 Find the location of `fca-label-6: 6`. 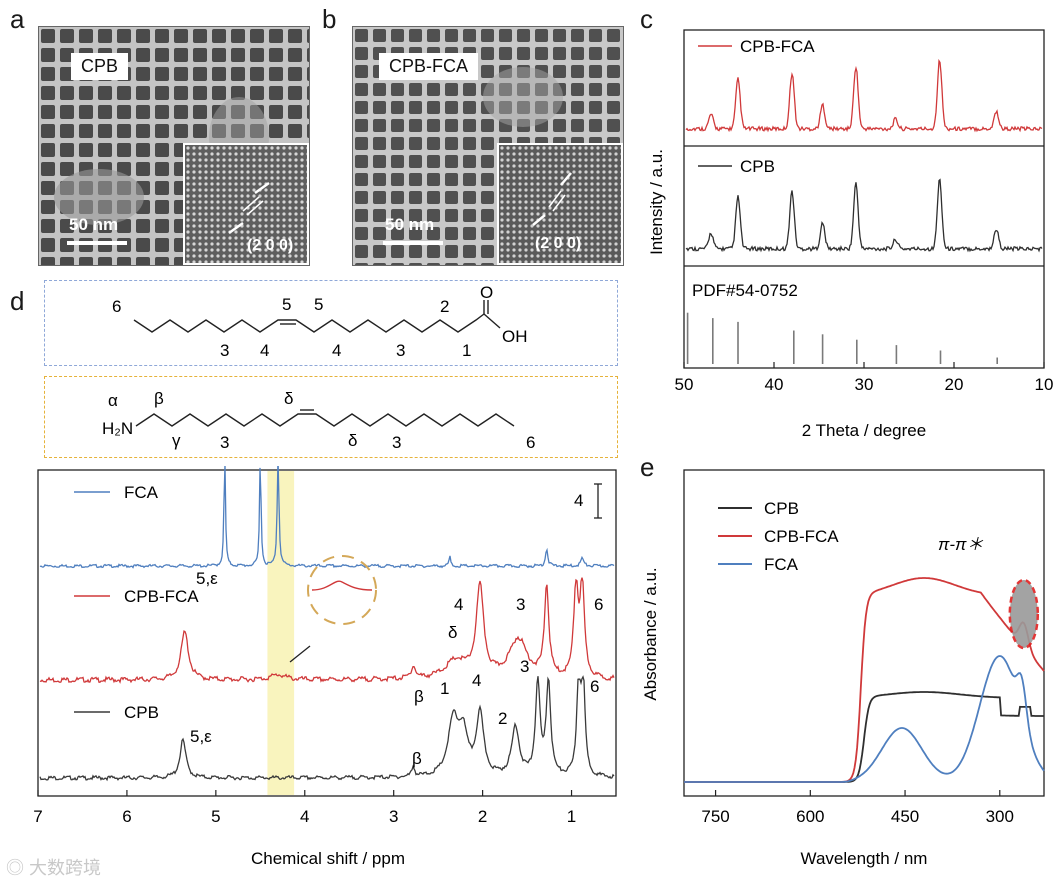

fca-label-6: 6 is located at coordinates (116, 306).